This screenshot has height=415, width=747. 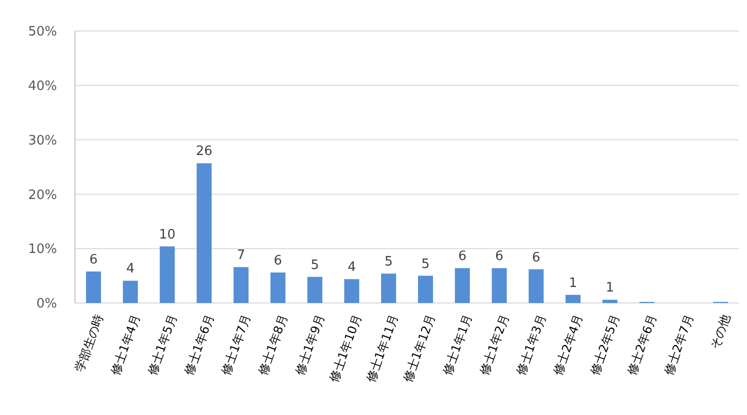 What do you see at coordinates (42, 32) in the screenshot?
I see `y-tick-label: 50%` at bounding box center [42, 32].